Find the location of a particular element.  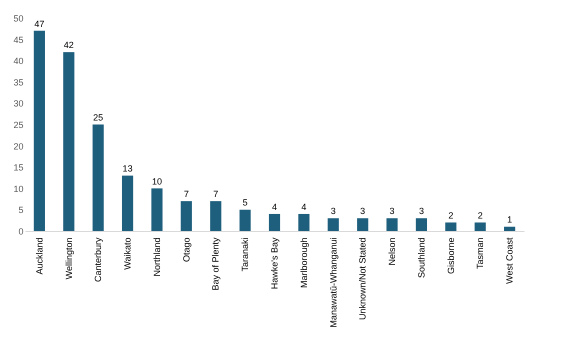

y-tick-label: 0 is located at coordinates (21, 231).